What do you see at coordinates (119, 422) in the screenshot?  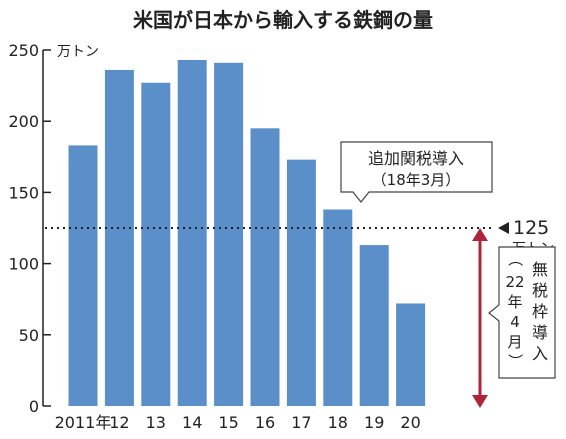 I see `x-tick-label: 12` at bounding box center [119, 422].